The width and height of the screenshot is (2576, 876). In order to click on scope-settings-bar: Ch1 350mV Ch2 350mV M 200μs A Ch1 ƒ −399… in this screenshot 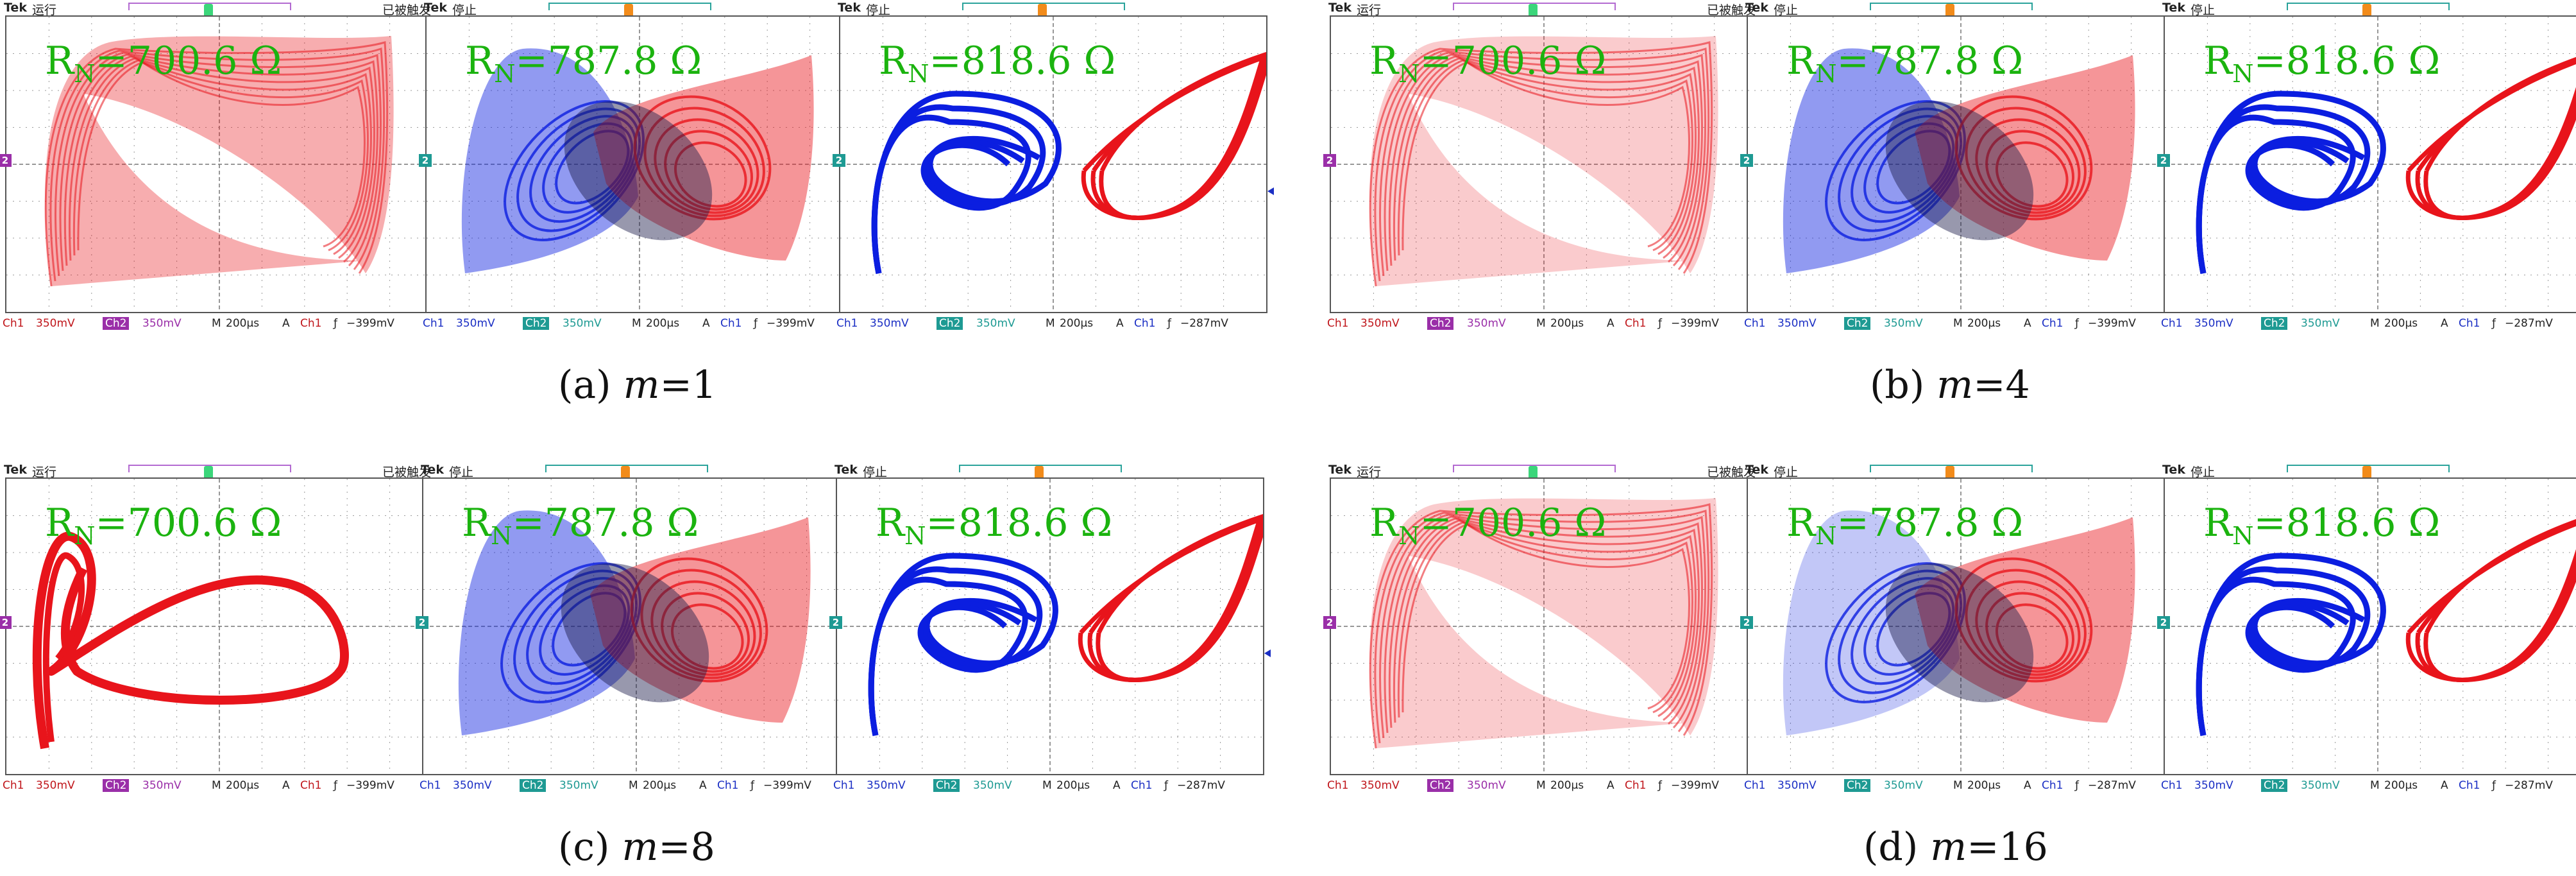, I will do `click(218, 786)`.